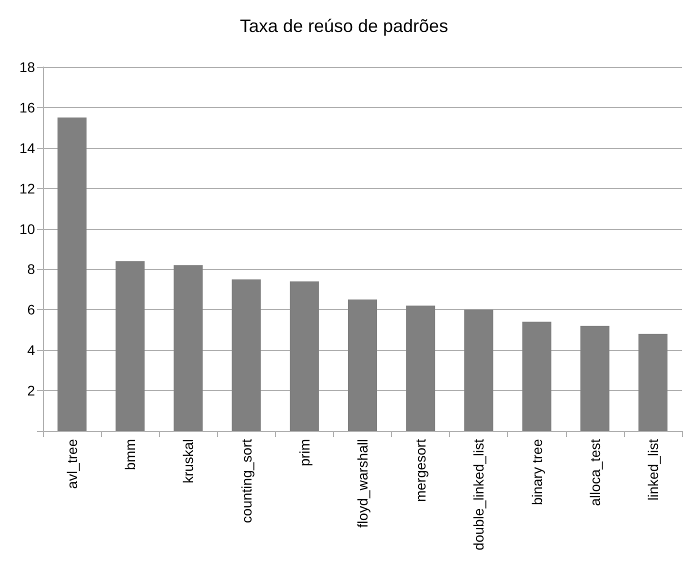 The image size is (688, 586). I want to click on y-tick-label: 16, so click(27, 107).